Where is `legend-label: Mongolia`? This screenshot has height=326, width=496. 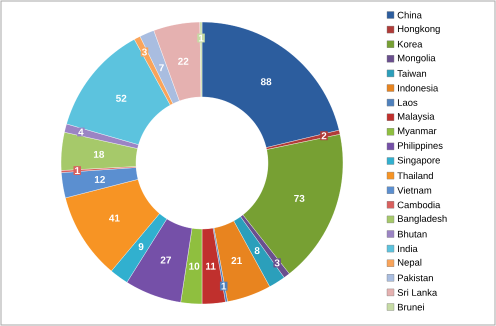 legend-label: Mongolia is located at coordinates (417, 59).